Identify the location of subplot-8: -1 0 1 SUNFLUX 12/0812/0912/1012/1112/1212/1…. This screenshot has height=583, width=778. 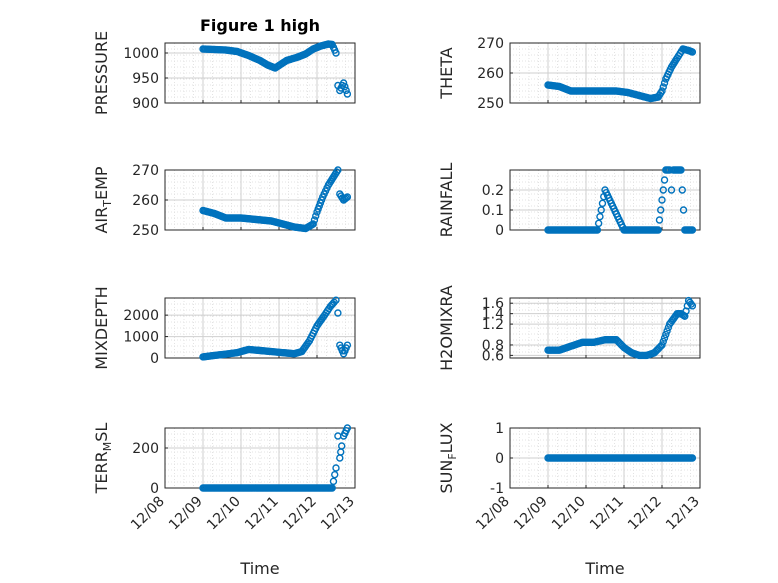
(570, 499).